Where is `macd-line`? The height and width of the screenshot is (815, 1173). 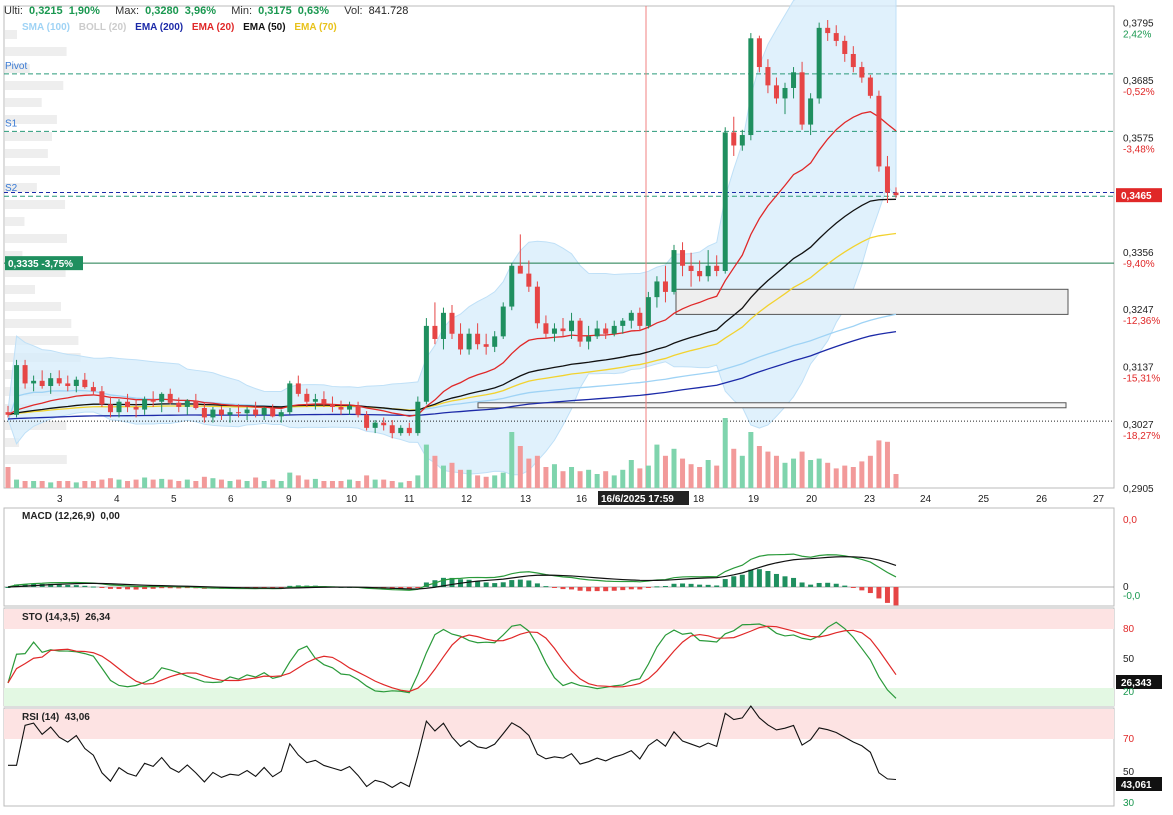
macd-line is located at coordinates (452, 572).